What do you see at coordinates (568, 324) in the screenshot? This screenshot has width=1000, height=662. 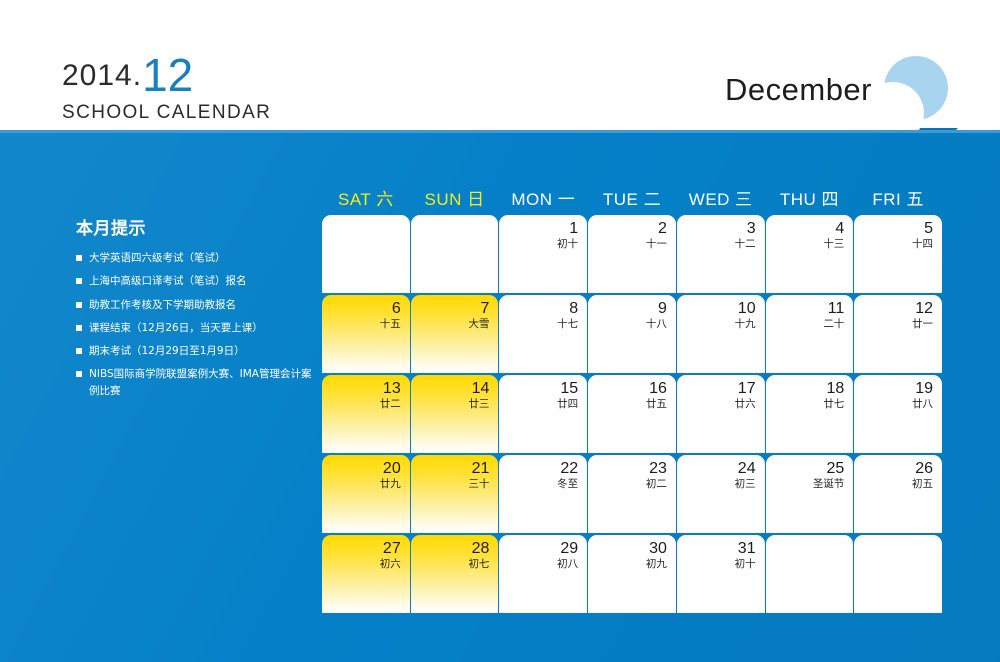 I see `lunar-date-label: 十七` at bounding box center [568, 324].